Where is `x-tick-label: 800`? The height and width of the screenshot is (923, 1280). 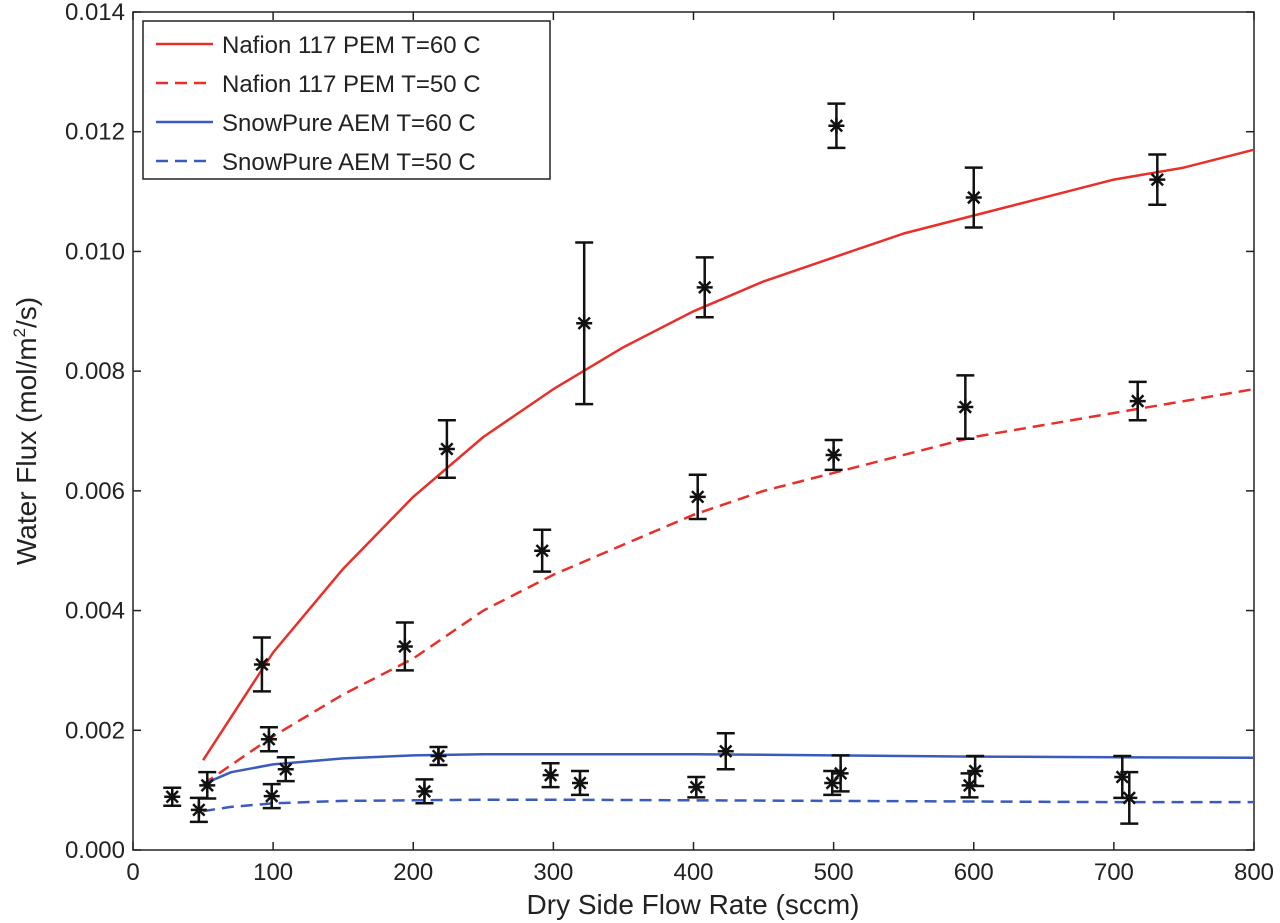
x-tick-label: 800 is located at coordinates (1254, 872).